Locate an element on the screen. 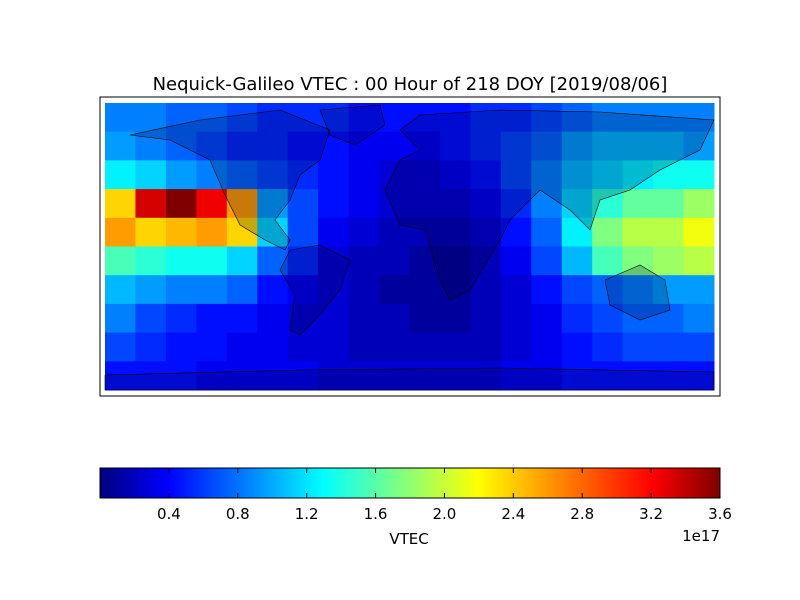 Image resolution: width=800 pixels, height=600 pixels. colorbar-tick-label: 3.2 is located at coordinates (651, 514).